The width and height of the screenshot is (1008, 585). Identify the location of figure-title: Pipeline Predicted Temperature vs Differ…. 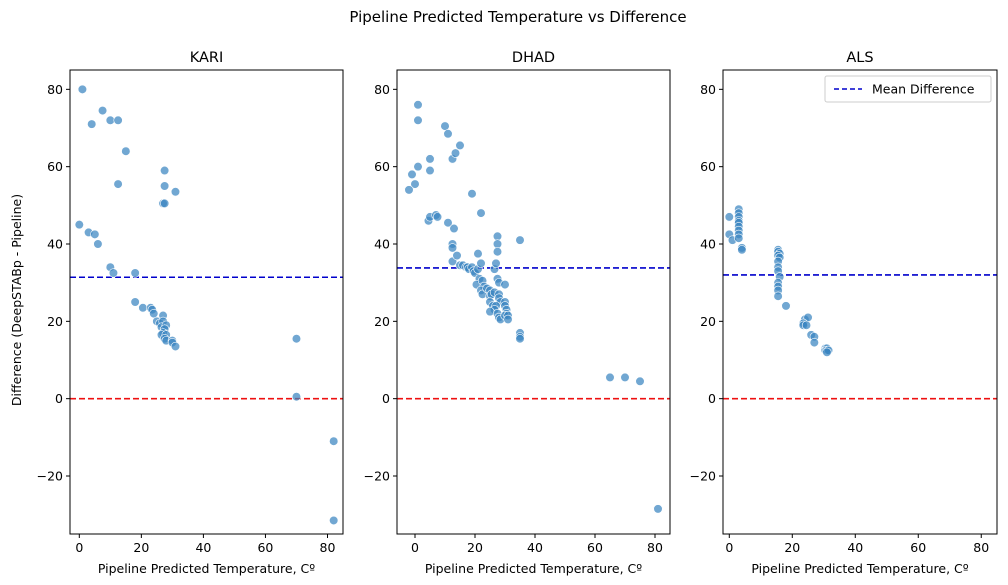
(517, 17).